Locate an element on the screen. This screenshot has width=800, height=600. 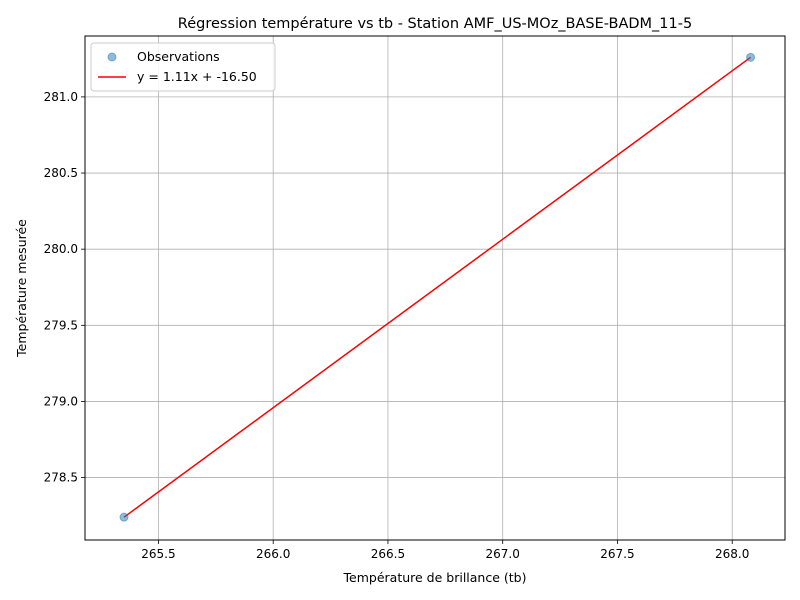
x-axis-label: Température de brillance (tb) is located at coordinates (435, 577).